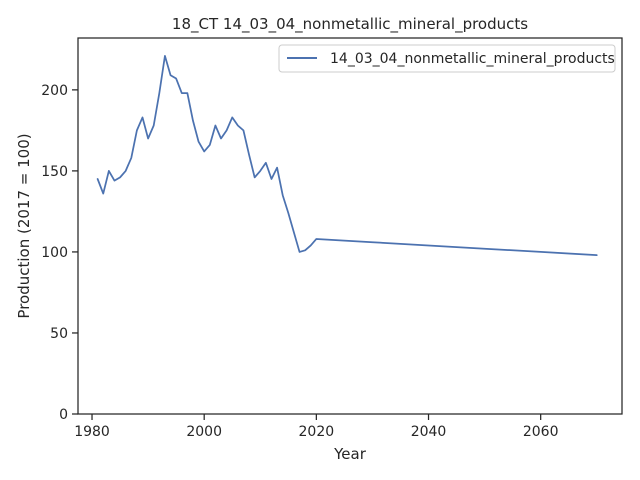 The height and width of the screenshot is (480, 640). I want to click on y-tick-label: 0, so click(63, 415).